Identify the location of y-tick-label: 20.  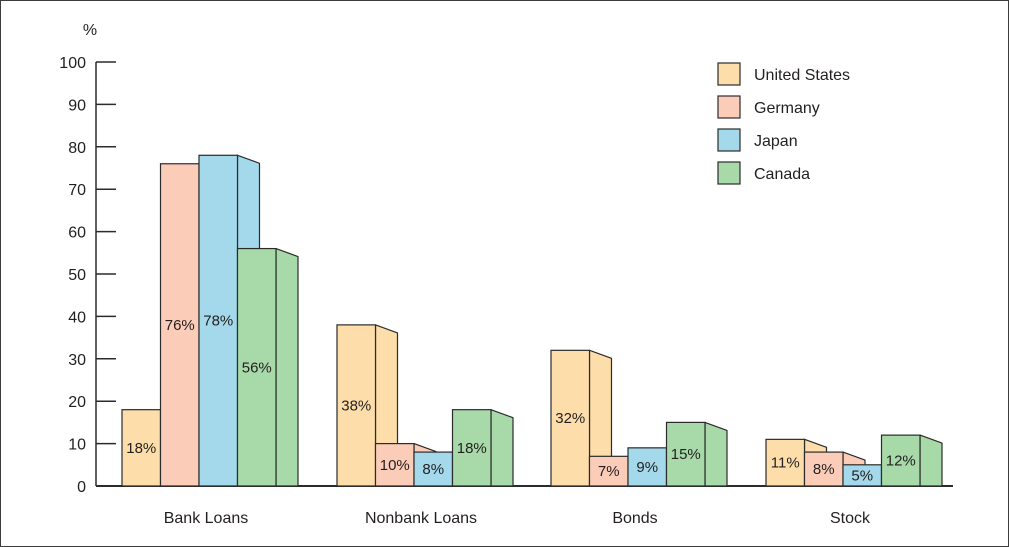
(77, 402).